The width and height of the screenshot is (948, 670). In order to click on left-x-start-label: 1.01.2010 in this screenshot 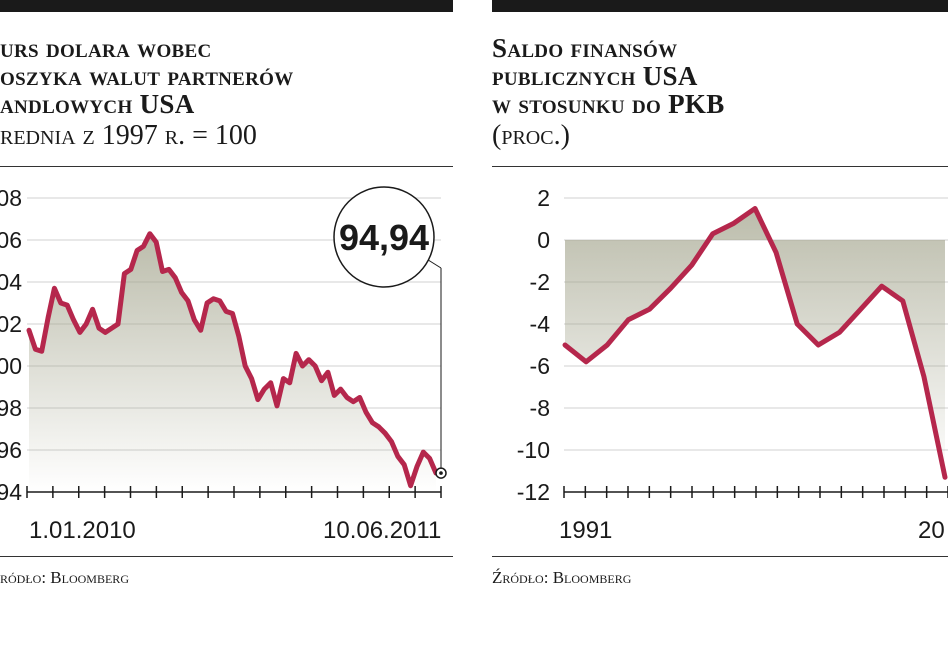, I will do `click(82, 530)`.